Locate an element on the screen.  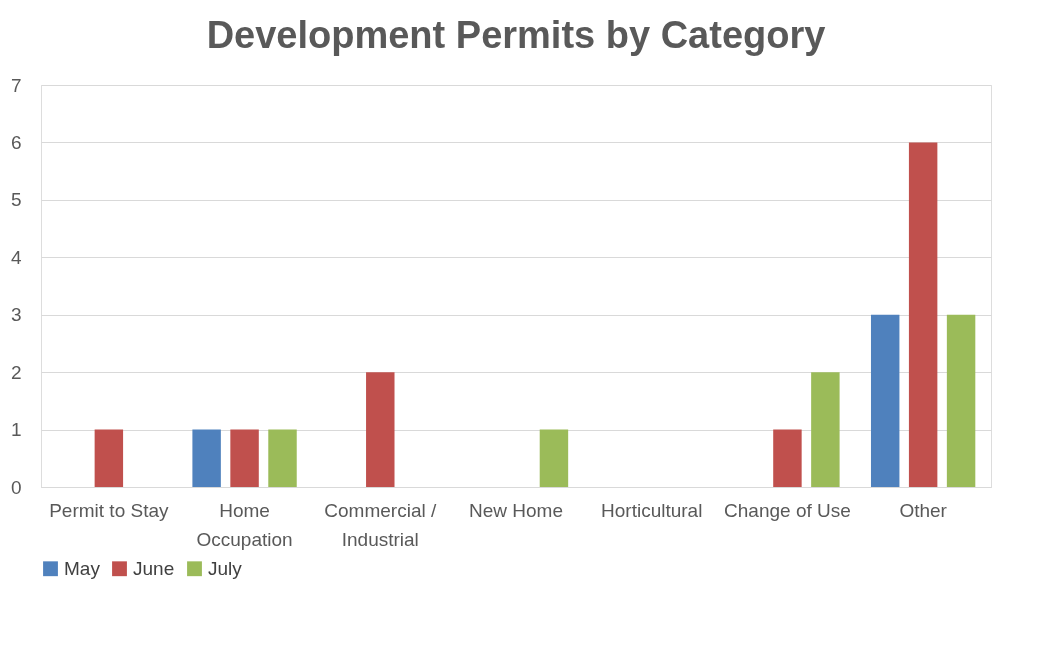
y-tick-label: 7 is located at coordinates (16, 85).